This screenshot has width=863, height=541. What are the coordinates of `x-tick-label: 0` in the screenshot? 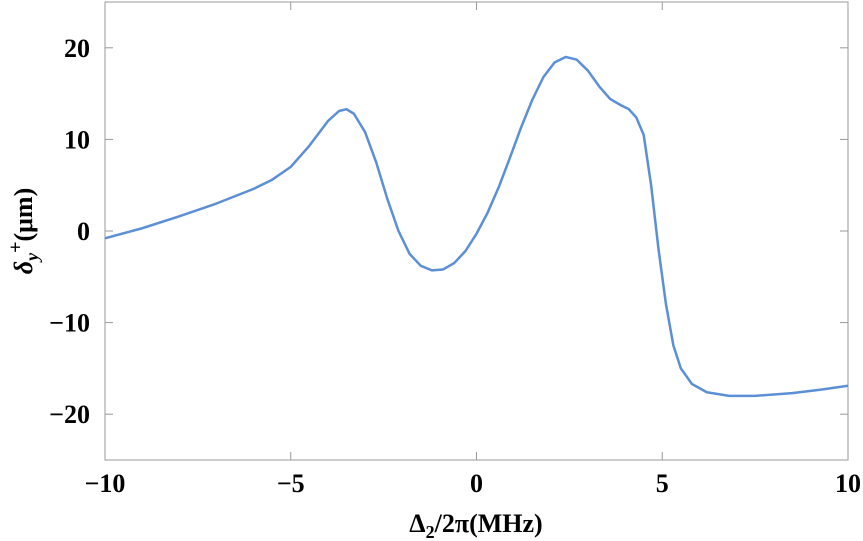 It's located at (476, 483).